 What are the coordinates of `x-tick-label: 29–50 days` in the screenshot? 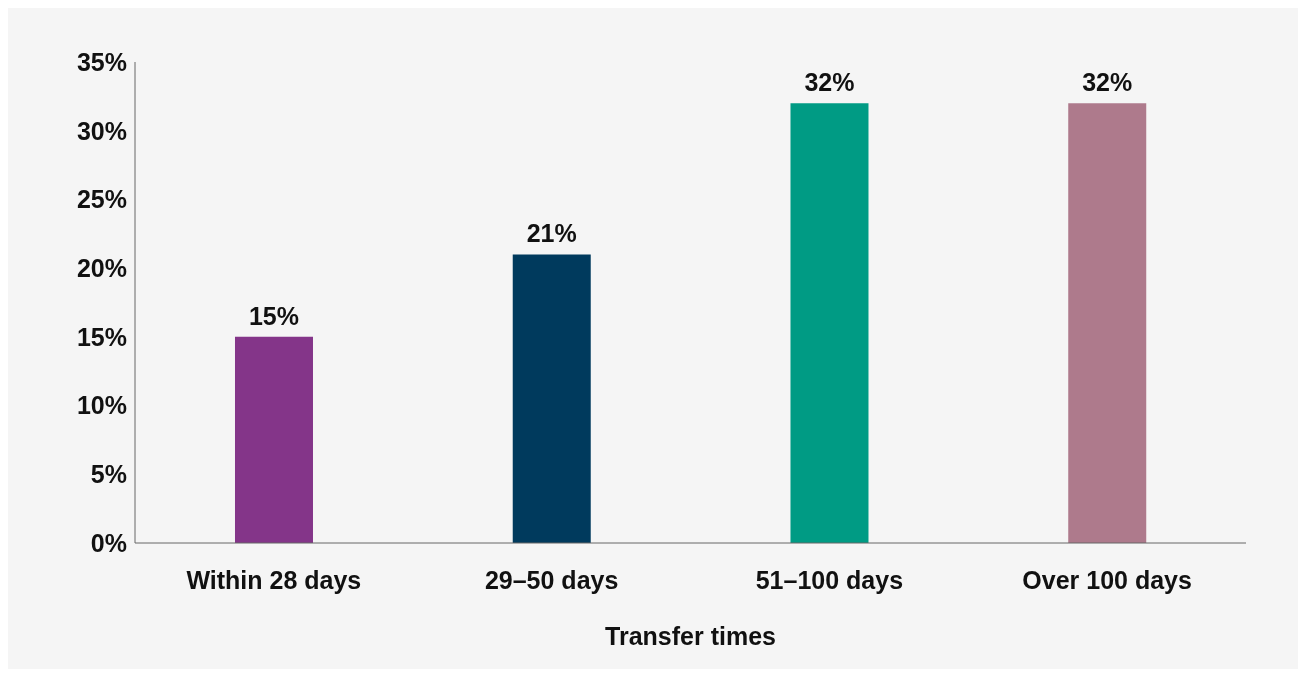 It's located at (551, 579).